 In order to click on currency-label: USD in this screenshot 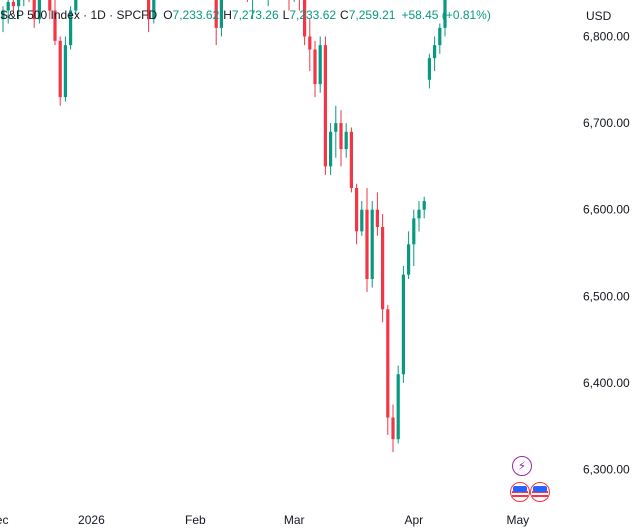, I will do `click(599, 16)`.